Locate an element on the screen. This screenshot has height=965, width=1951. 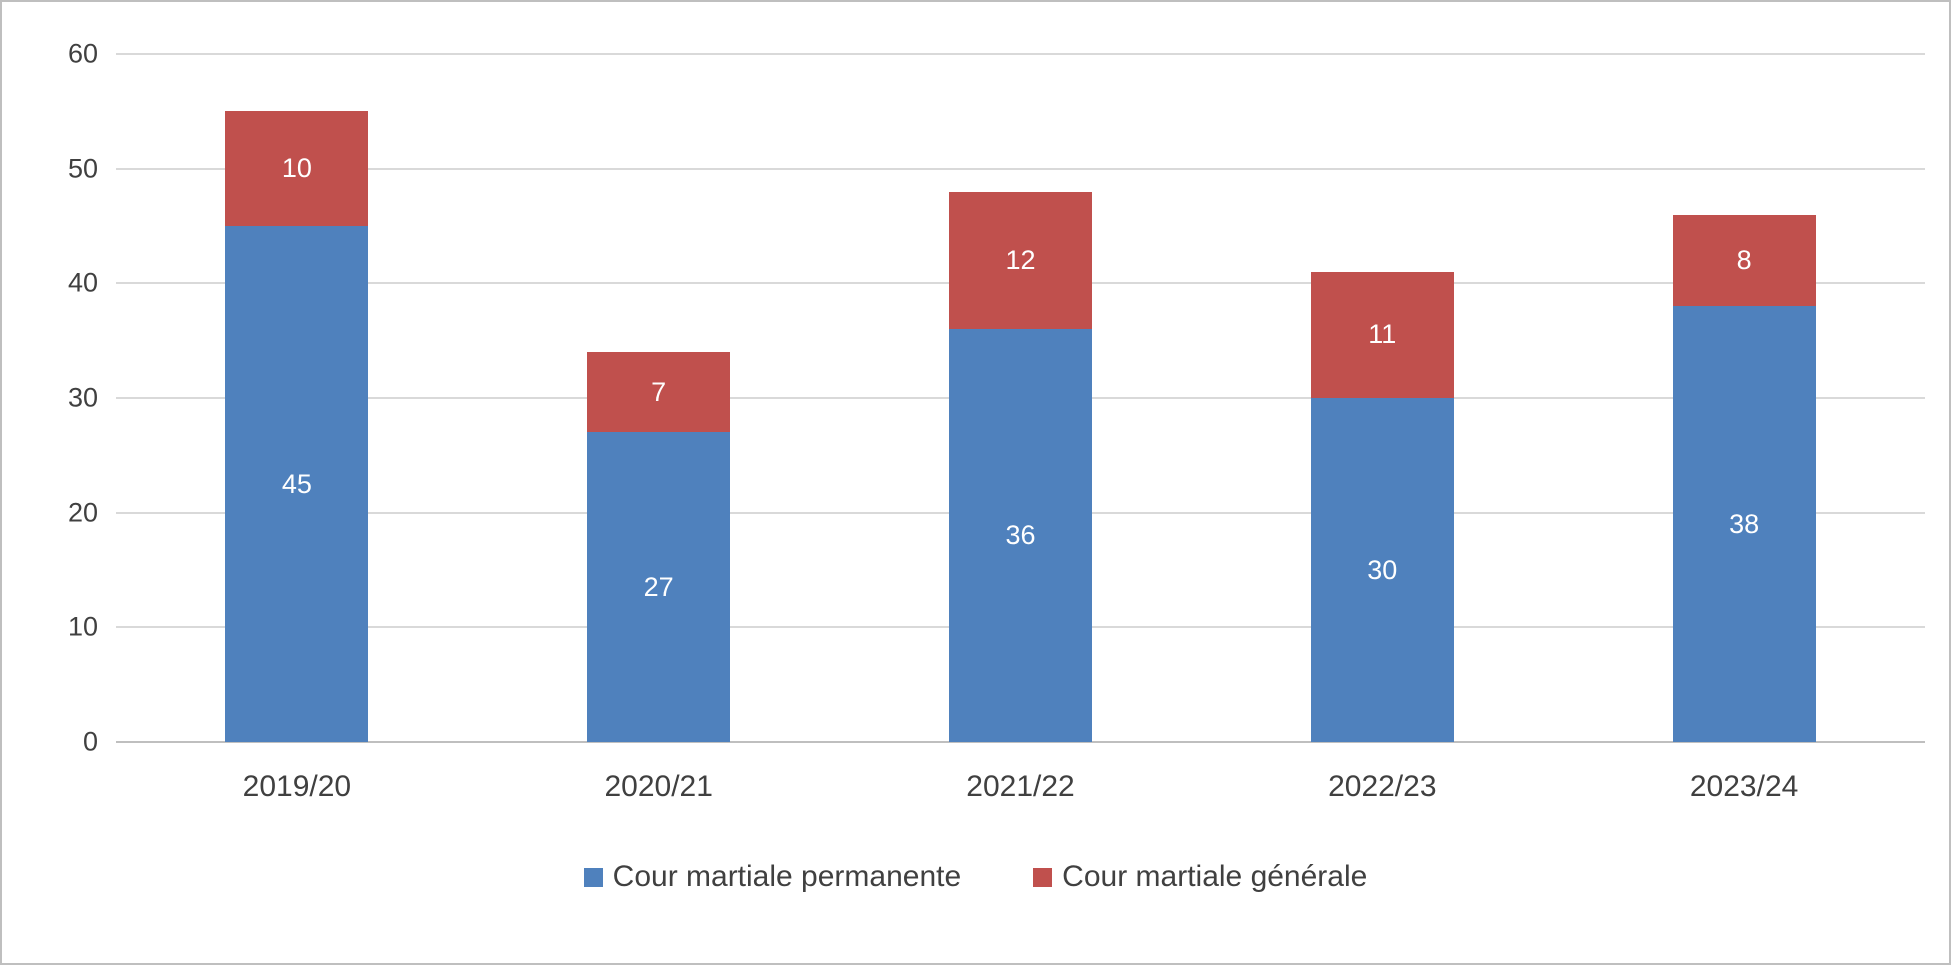
bar-segment-cour-martiale-permanente-2023-24: 38 is located at coordinates (1744, 524).